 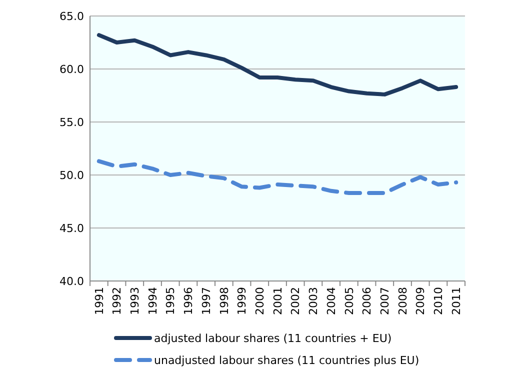 What do you see at coordinates (259, 301) in the screenshot?
I see `x-tick-label: 2000` at bounding box center [259, 301].